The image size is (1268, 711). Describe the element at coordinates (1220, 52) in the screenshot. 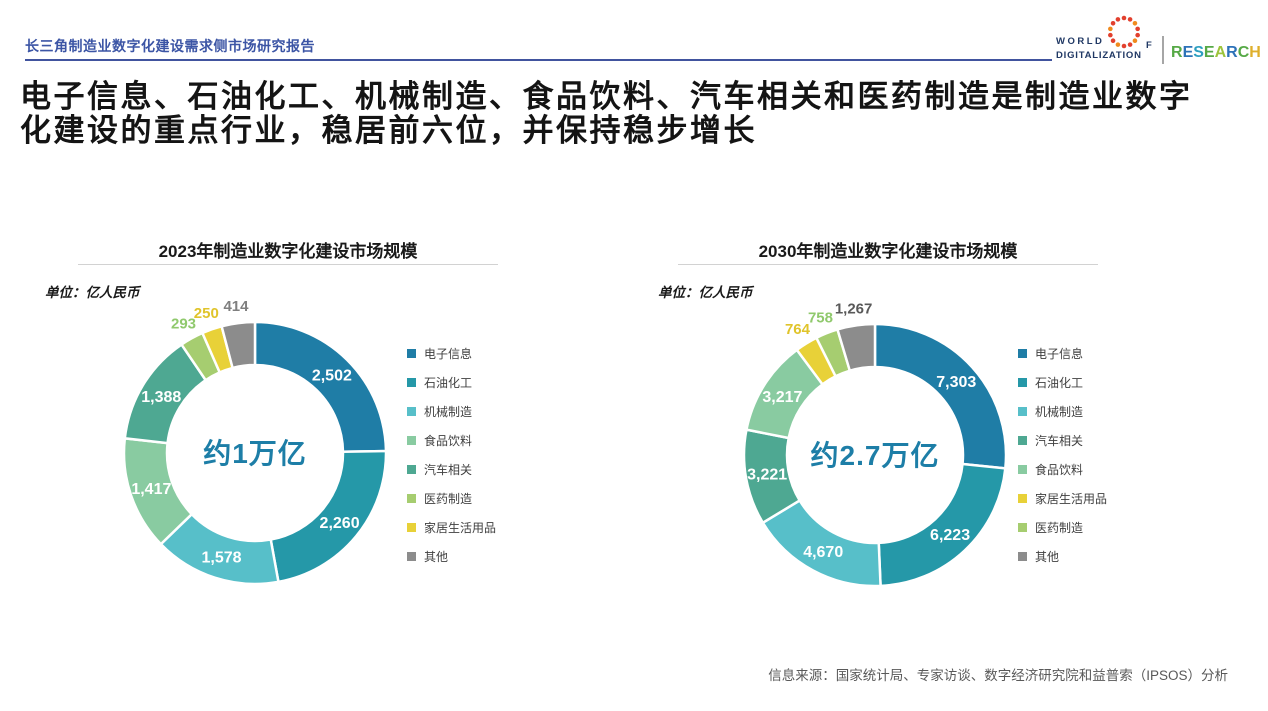

I see `logo-research-letter: A` at that location.